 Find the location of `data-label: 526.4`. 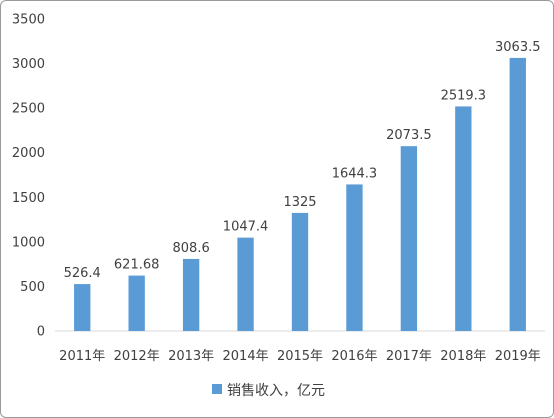

data-label: 526.4 is located at coordinates (82, 273).